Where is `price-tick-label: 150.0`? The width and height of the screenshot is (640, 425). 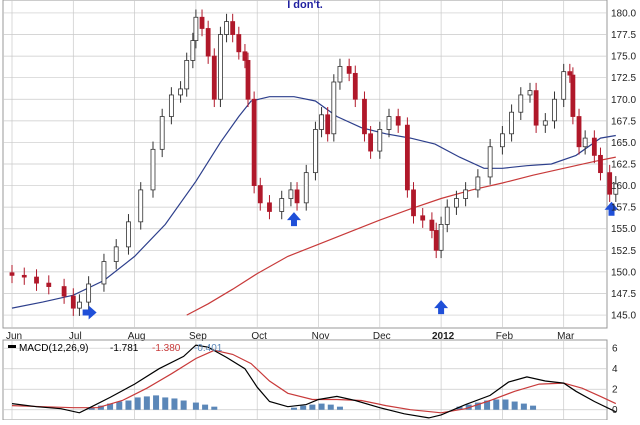 price-tick-label: 150.0 is located at coordinates (623, 272).